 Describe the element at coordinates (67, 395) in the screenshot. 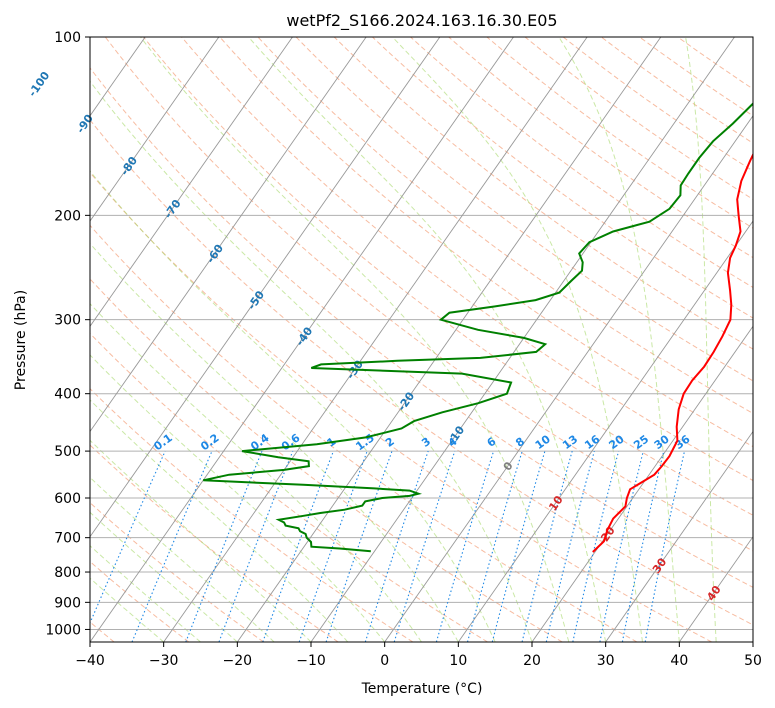

I see `y-tick-label: 400` at that location.